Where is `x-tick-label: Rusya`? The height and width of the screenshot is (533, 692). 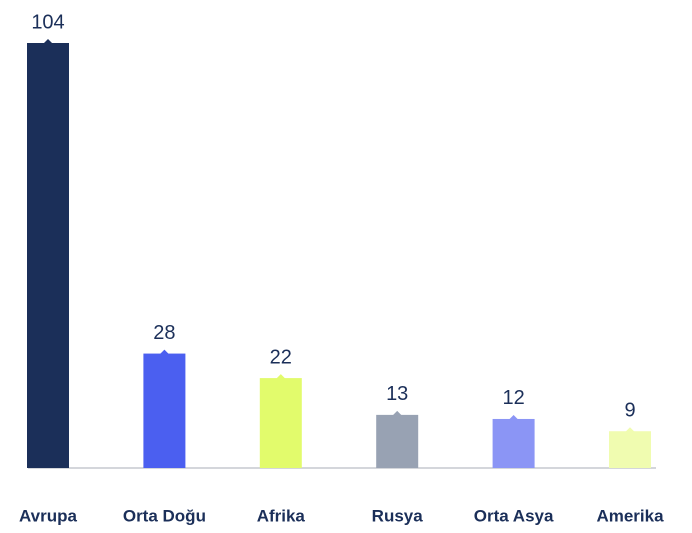
x-tick-label: Rusya is located at coordinates (398, 515).